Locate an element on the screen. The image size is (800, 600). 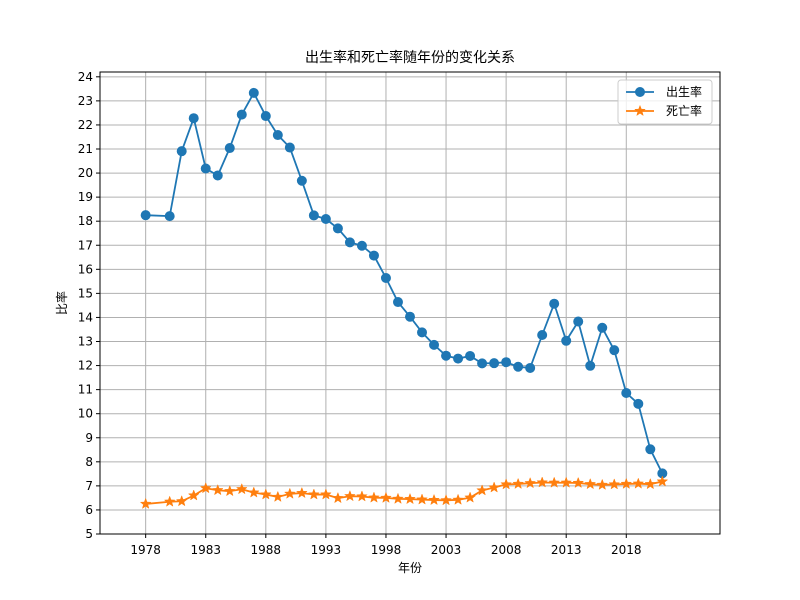
y-tick-label: 5 is located at coordinates (89, 534).